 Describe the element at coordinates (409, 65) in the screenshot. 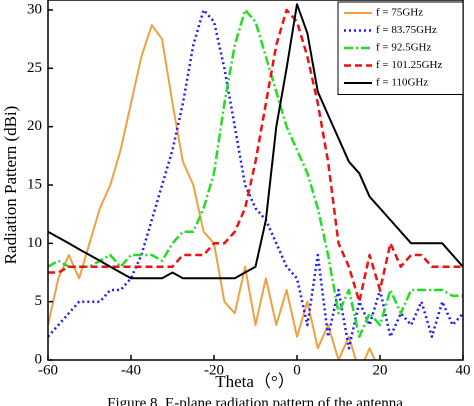

I see `legend-label: f = 101.25GHz` at that location.